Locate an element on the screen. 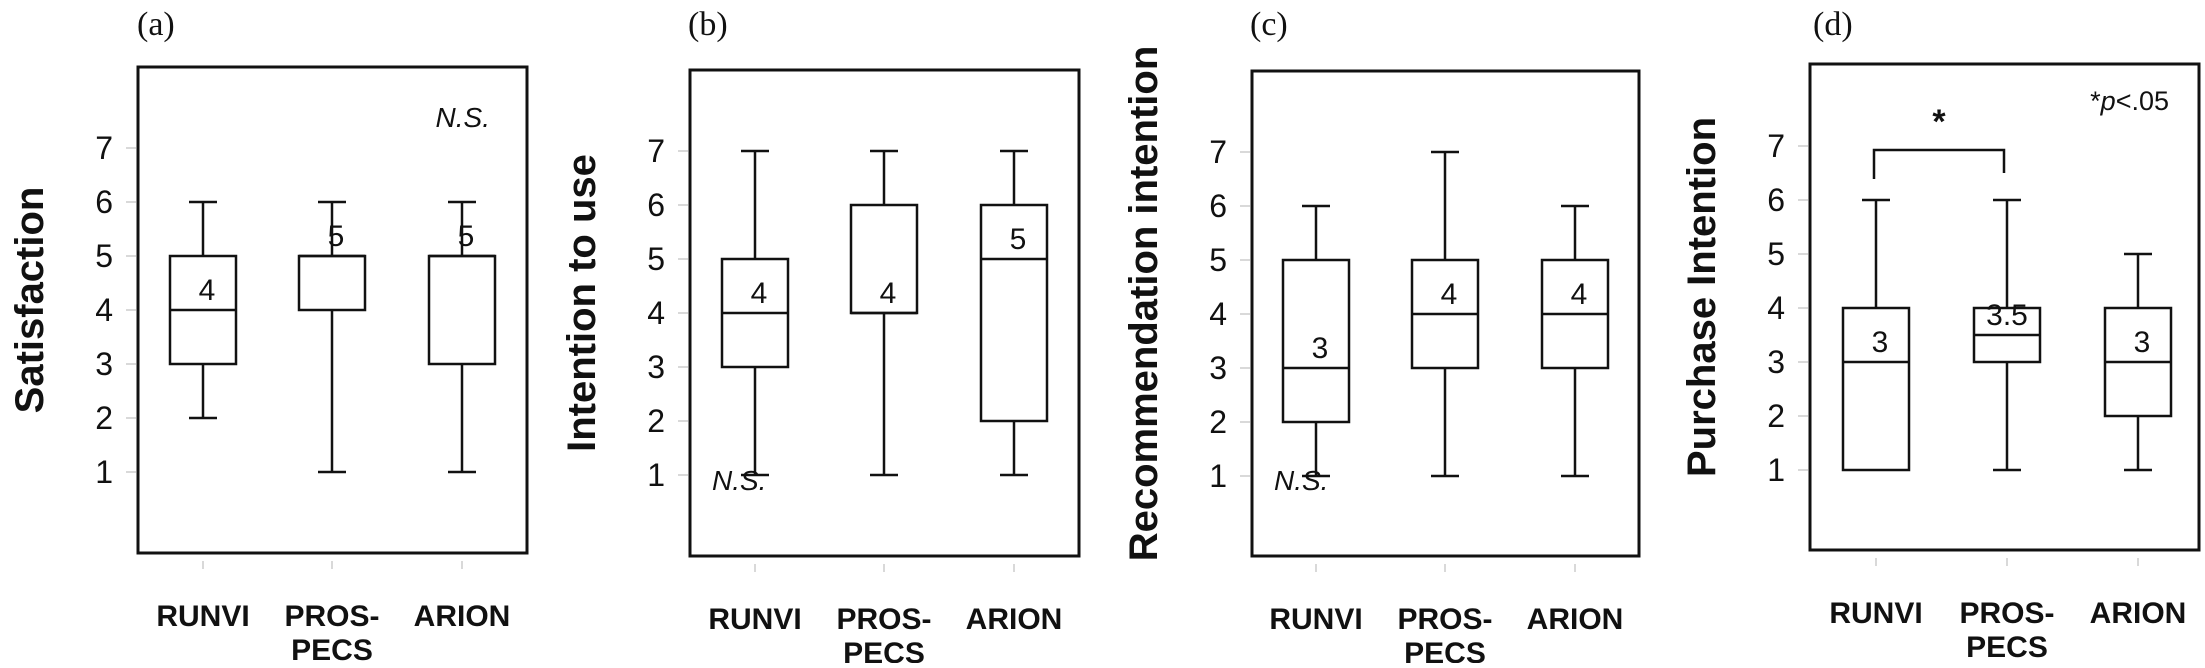 This screenshot has height=668, width=2205. box-arion: 4 is located at coordinates (1575, 341).